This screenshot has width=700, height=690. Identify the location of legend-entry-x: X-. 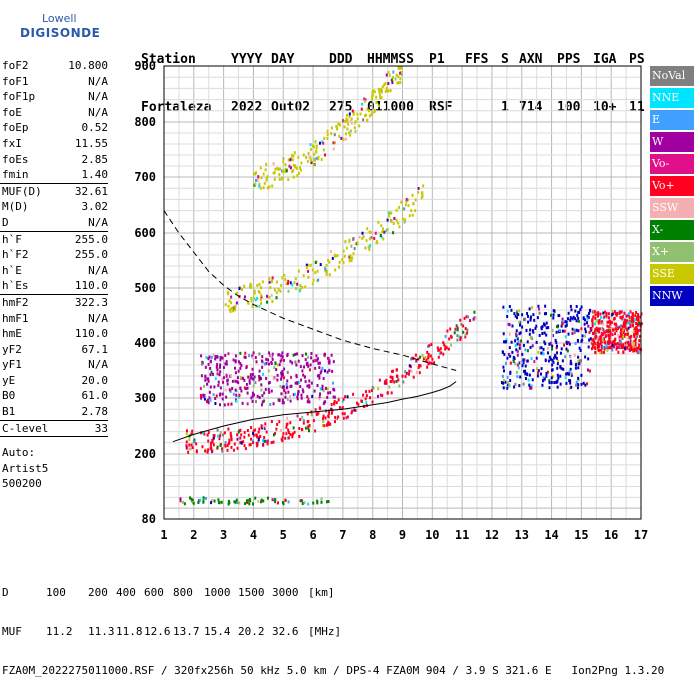
(672, 230).